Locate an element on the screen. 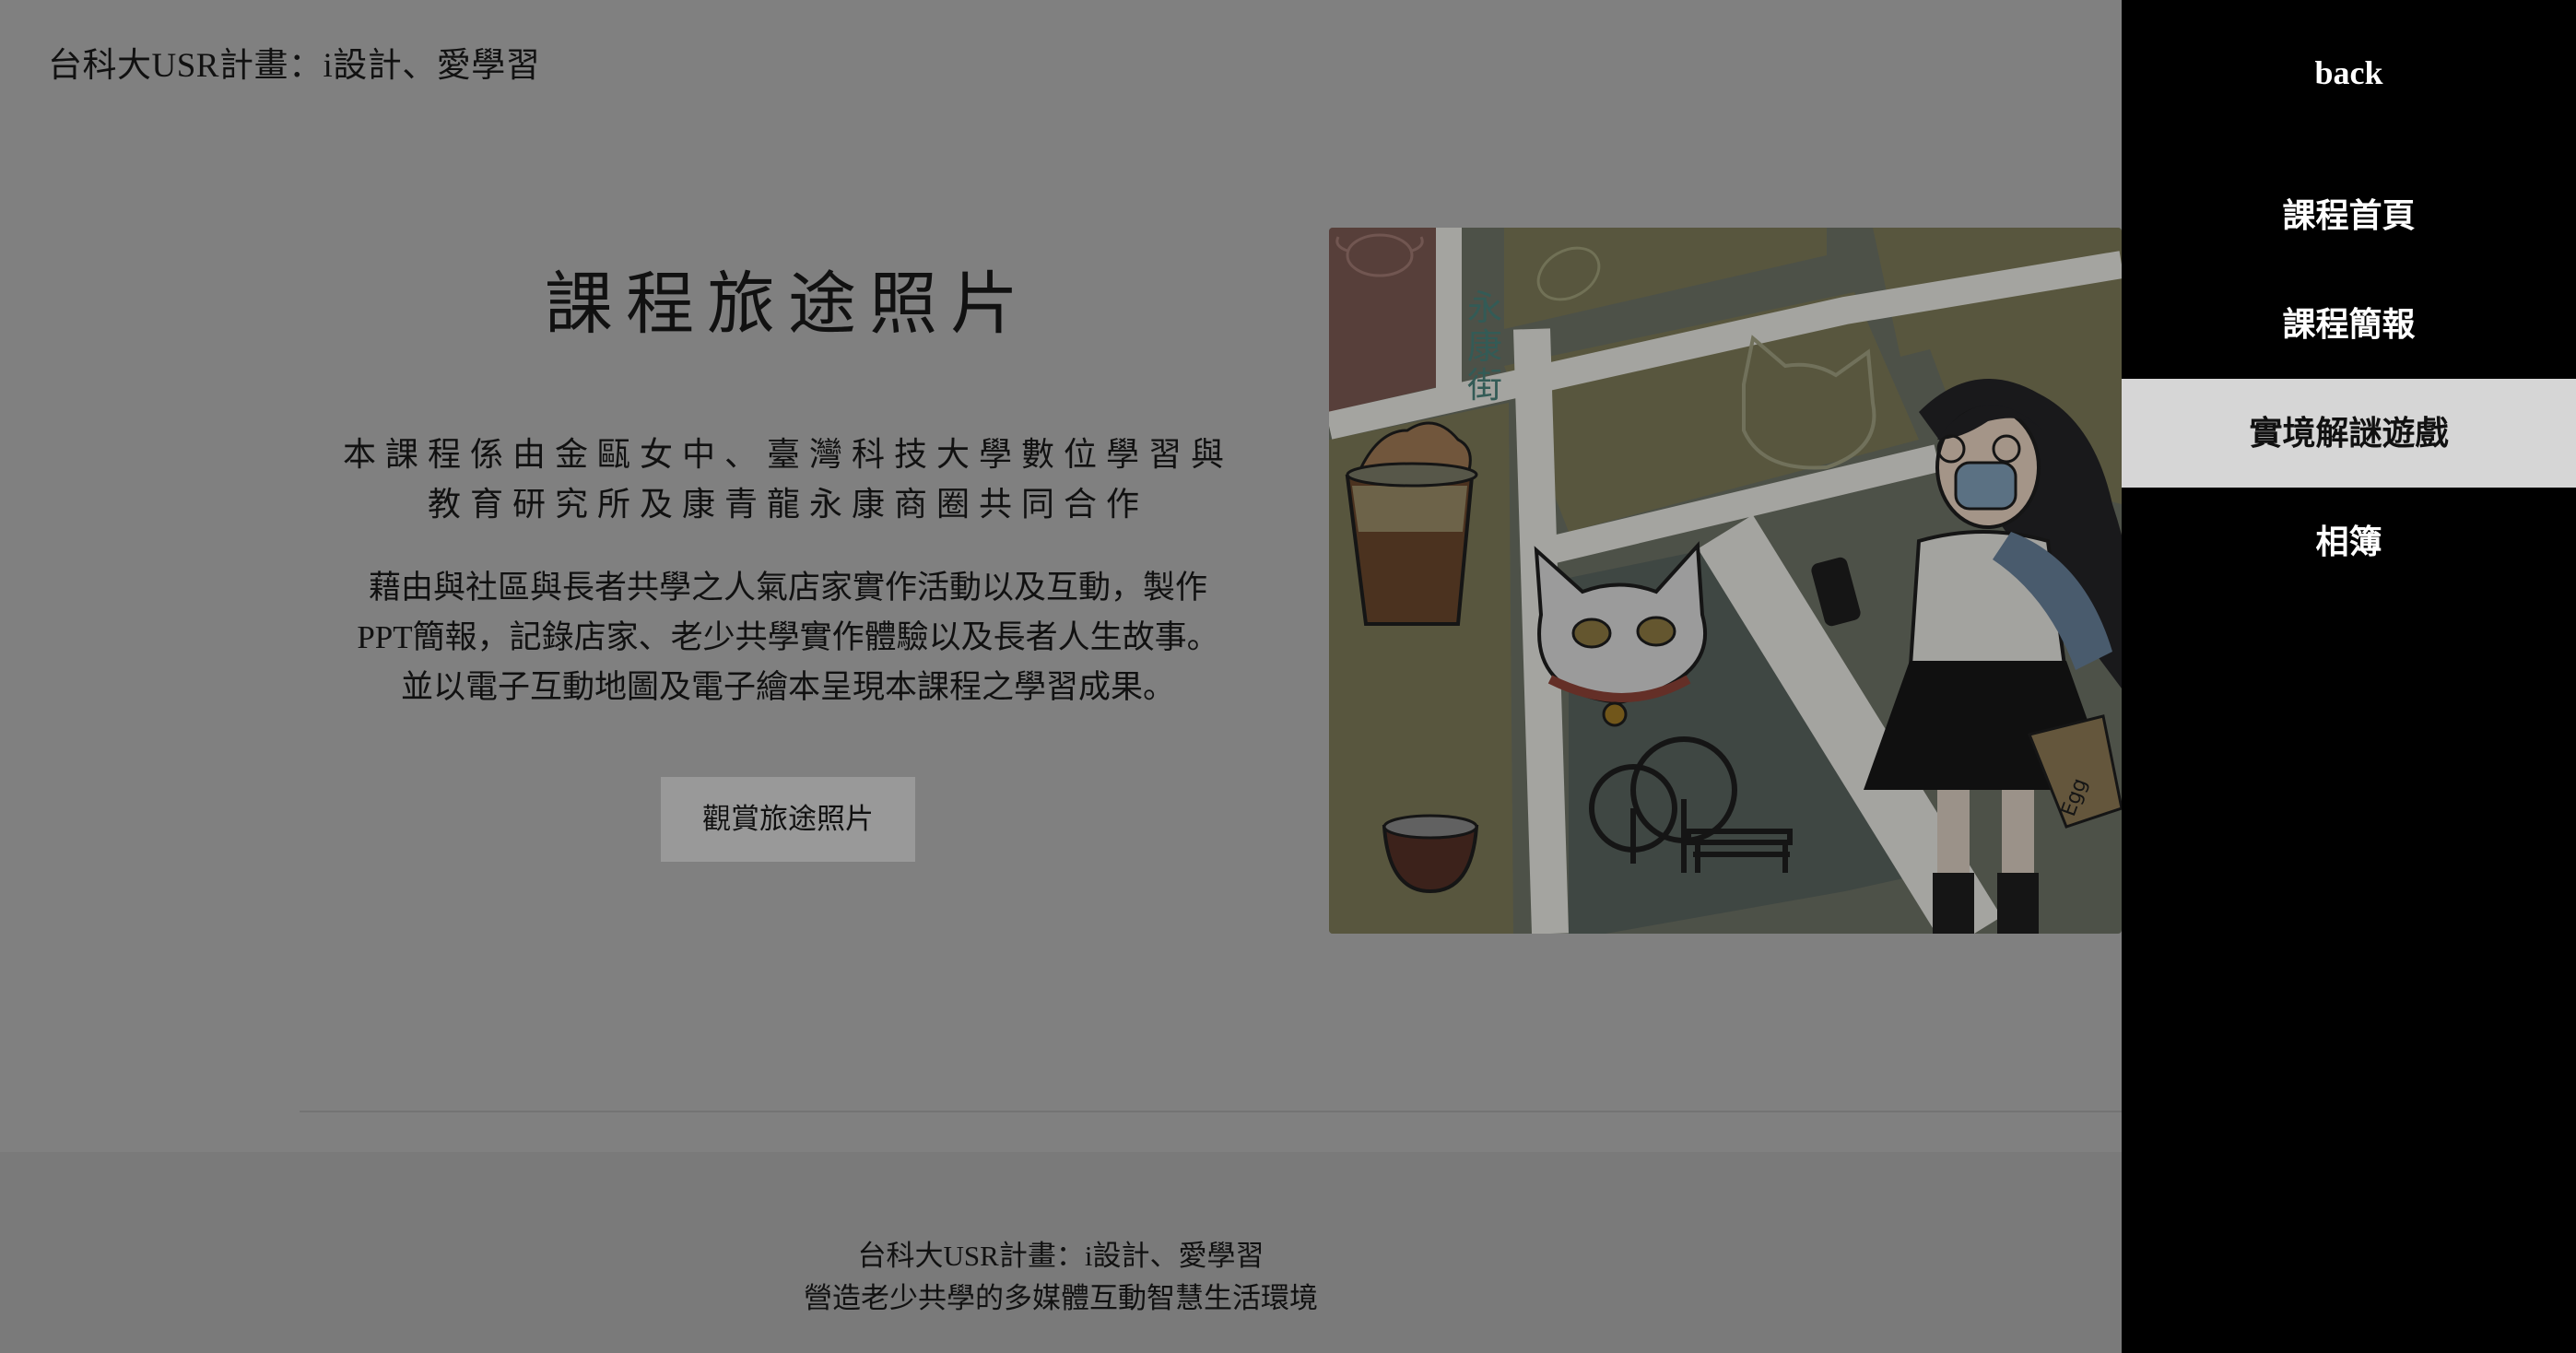 This screenshot has width=2576, height=1353. footer-line-2: 營造老少共學的多媒體互動智慧生活環境 is located at coordinates (1061, 1298).